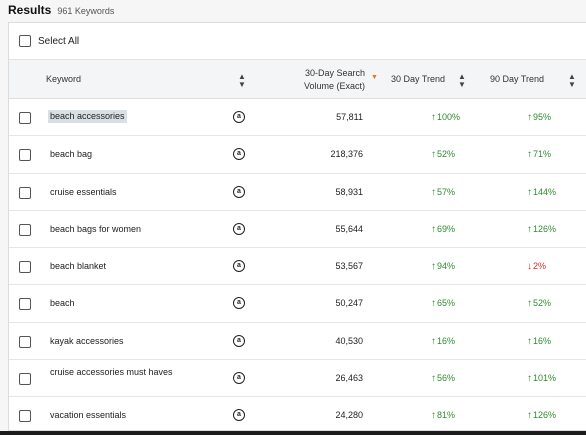 Image resolution: width=586 pixels, height=435 pixels. What do you see at coordinates (462, 80) in the screenshot?
I see `sort-trend30-icon: ▲ ▼` at bounding box center [462, 80].